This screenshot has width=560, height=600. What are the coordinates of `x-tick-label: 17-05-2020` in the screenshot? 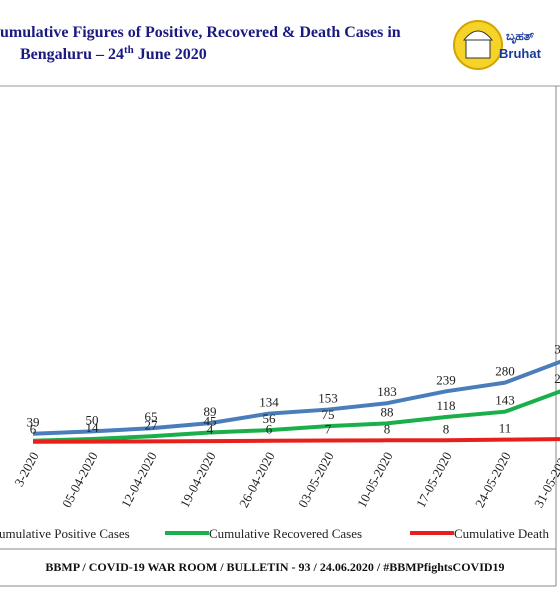 It's located at (434, 479).